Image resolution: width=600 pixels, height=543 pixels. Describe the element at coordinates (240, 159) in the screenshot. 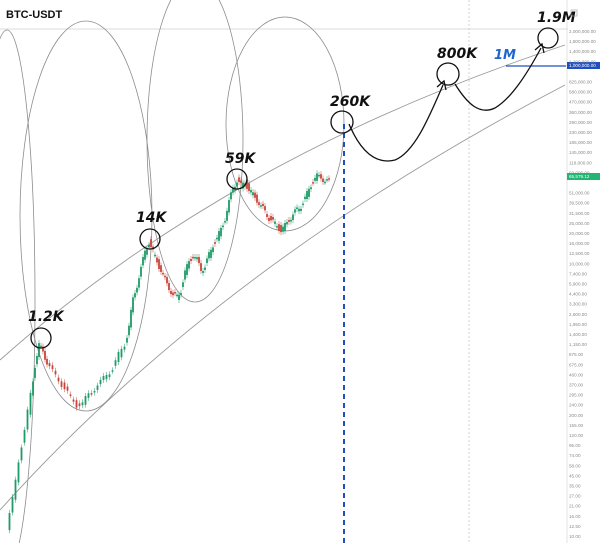

I see `annotation-59k: 59K` at that location.